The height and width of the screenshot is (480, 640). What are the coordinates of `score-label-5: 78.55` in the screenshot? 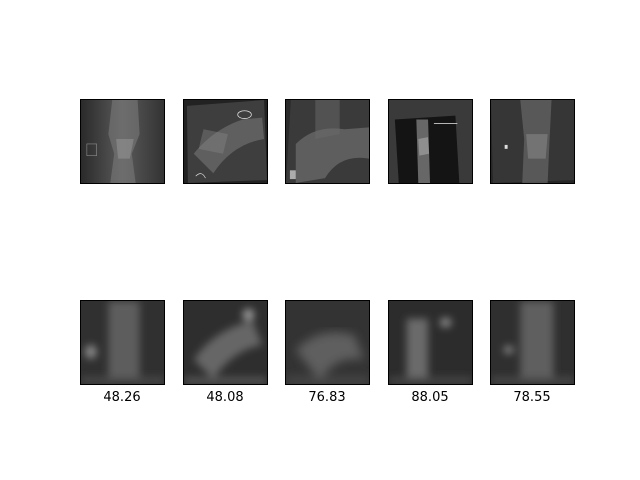 It's located at (532, 397).